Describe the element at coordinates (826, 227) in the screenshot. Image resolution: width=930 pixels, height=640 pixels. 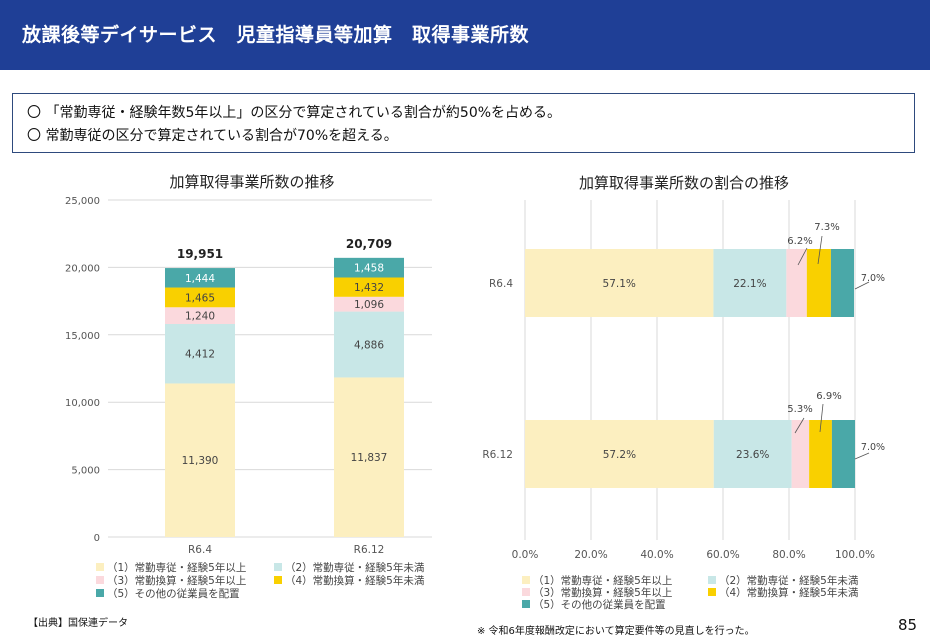
I see `right-data-label: 7.3%` at that location.